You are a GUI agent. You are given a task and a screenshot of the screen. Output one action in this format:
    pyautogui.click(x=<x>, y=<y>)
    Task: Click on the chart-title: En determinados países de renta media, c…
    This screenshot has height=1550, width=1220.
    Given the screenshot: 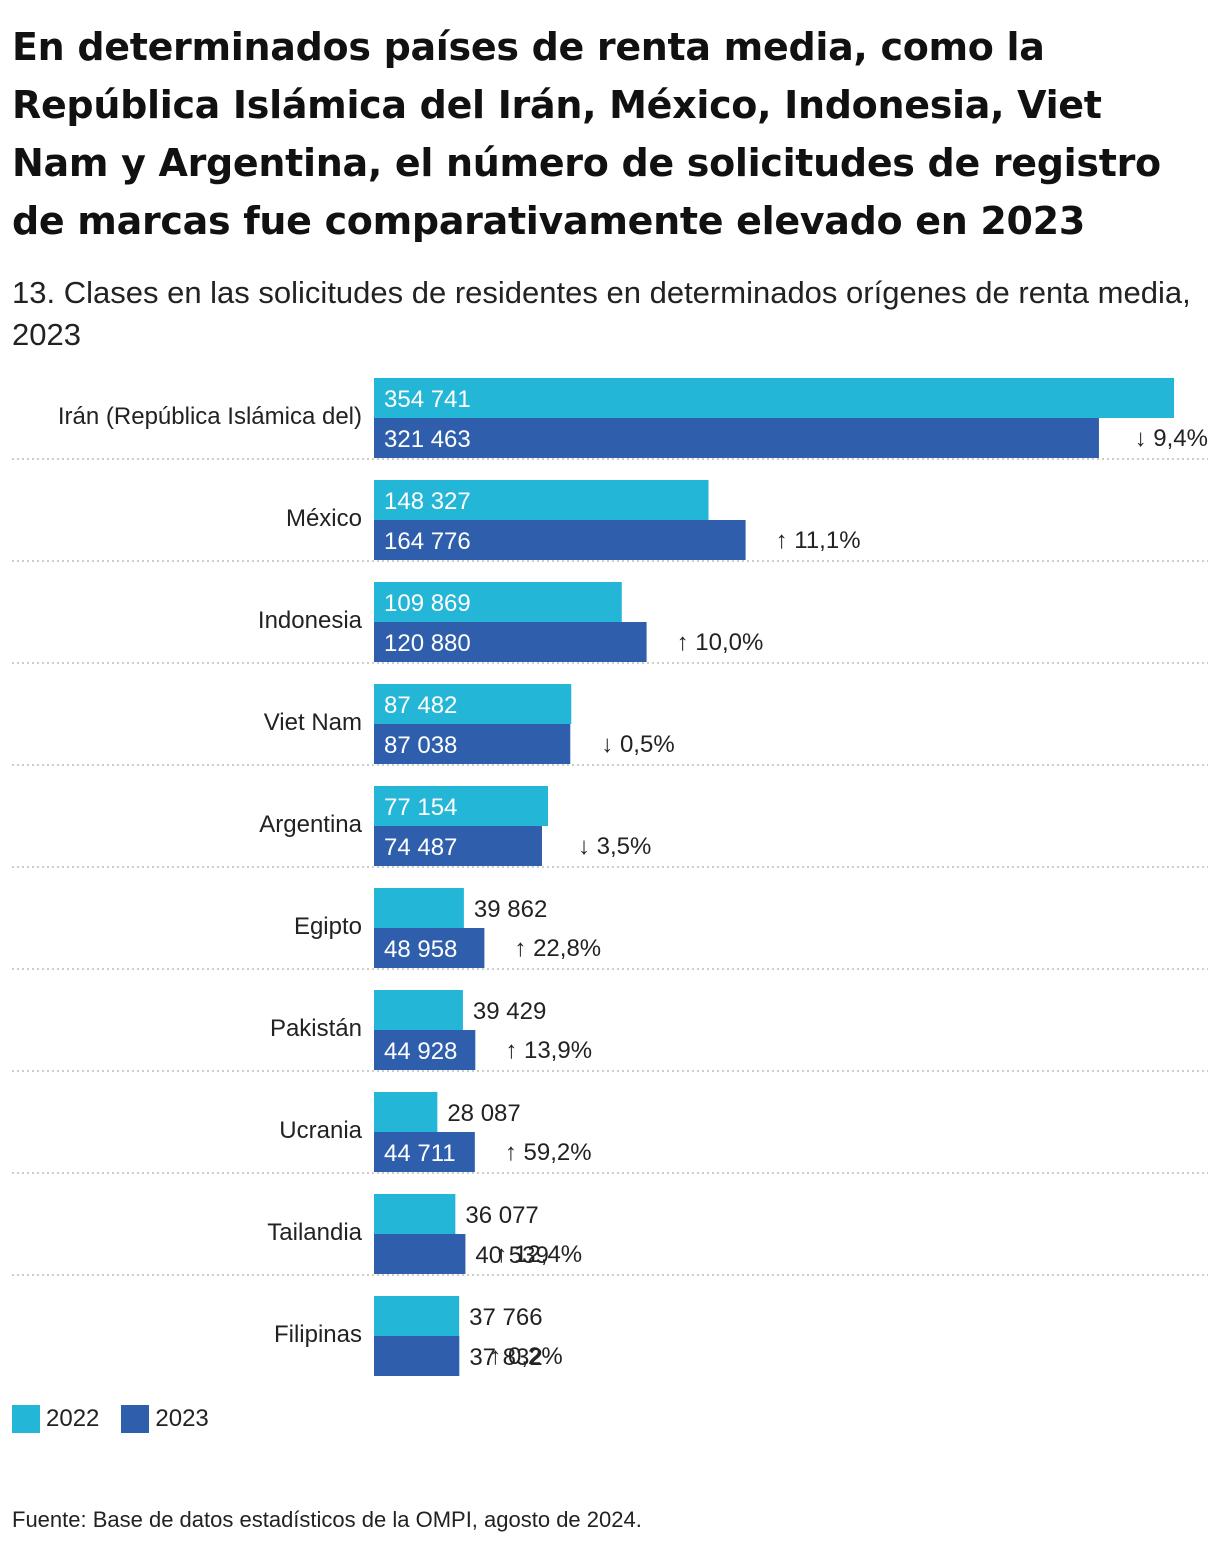 What is the action you would take?
    pyautogui.click(x=586, y=134)
    